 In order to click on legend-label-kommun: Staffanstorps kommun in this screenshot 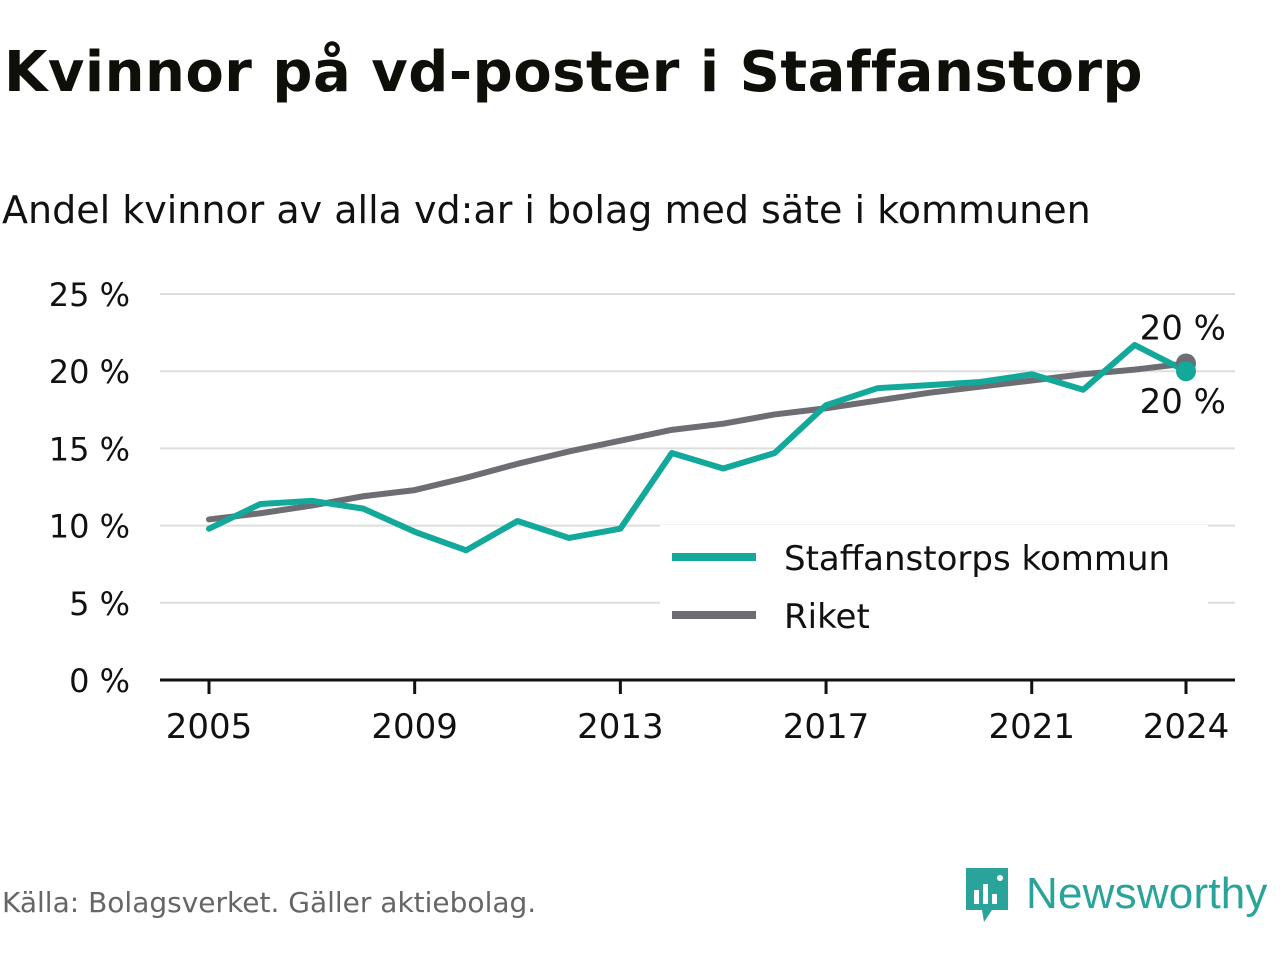, I will do `click(977, 559)`.